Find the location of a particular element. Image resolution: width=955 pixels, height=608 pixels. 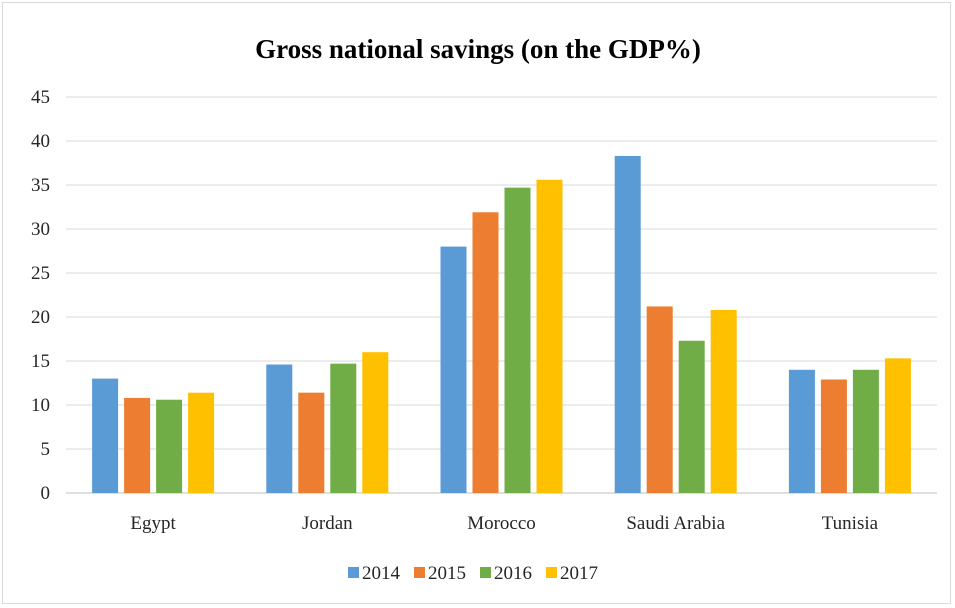

y-tick-label: 45 is located at coordinates (40, 97).